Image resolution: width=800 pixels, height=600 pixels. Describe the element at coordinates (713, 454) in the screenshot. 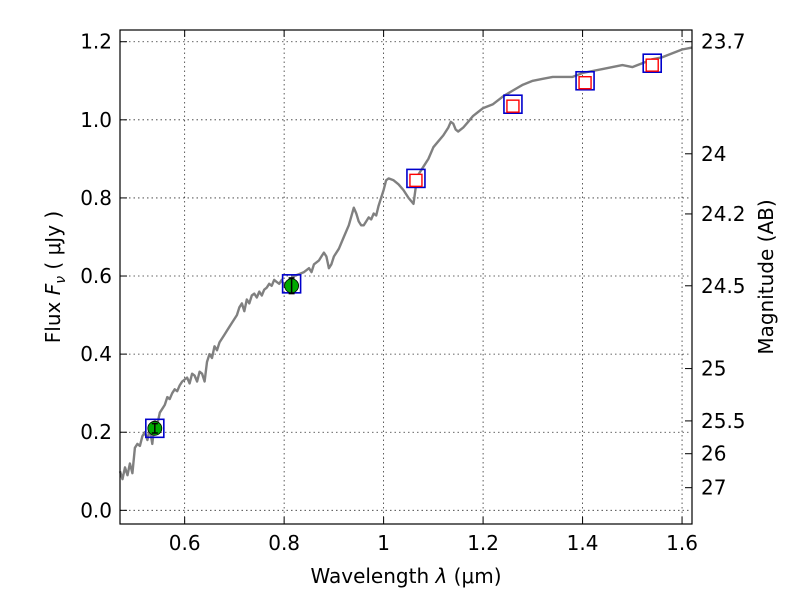

I see `y2-tick-label: 26` at that location.